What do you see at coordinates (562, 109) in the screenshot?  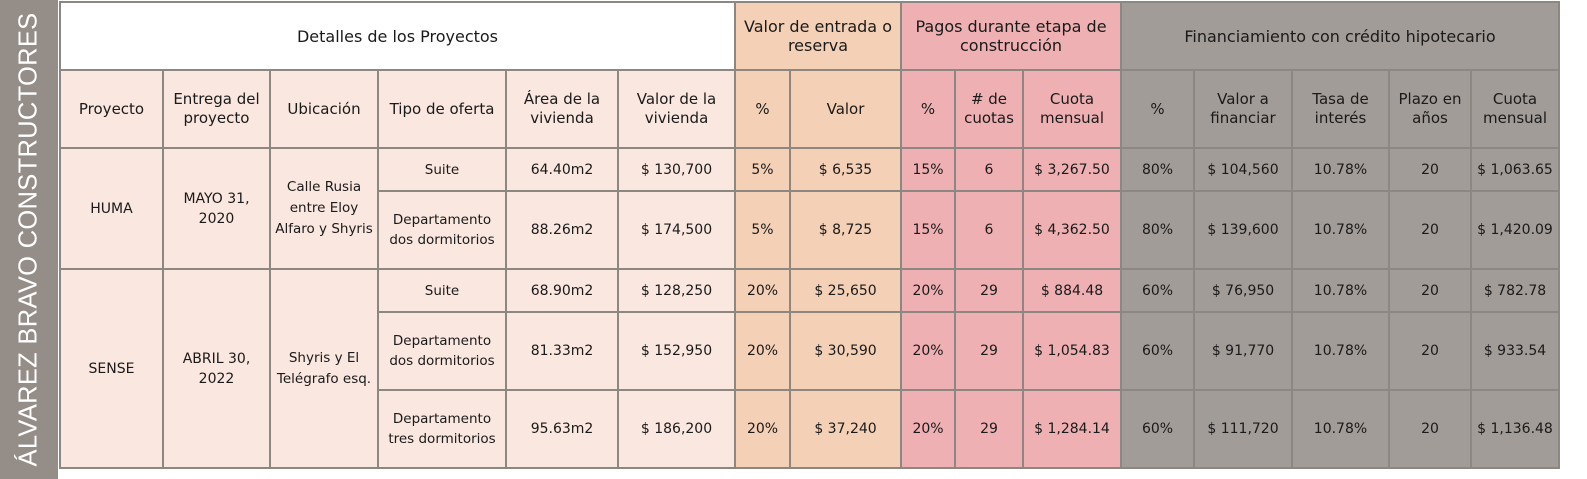 I see `col-header-area: Área de la vivienda` at bounding box center [562, 109].